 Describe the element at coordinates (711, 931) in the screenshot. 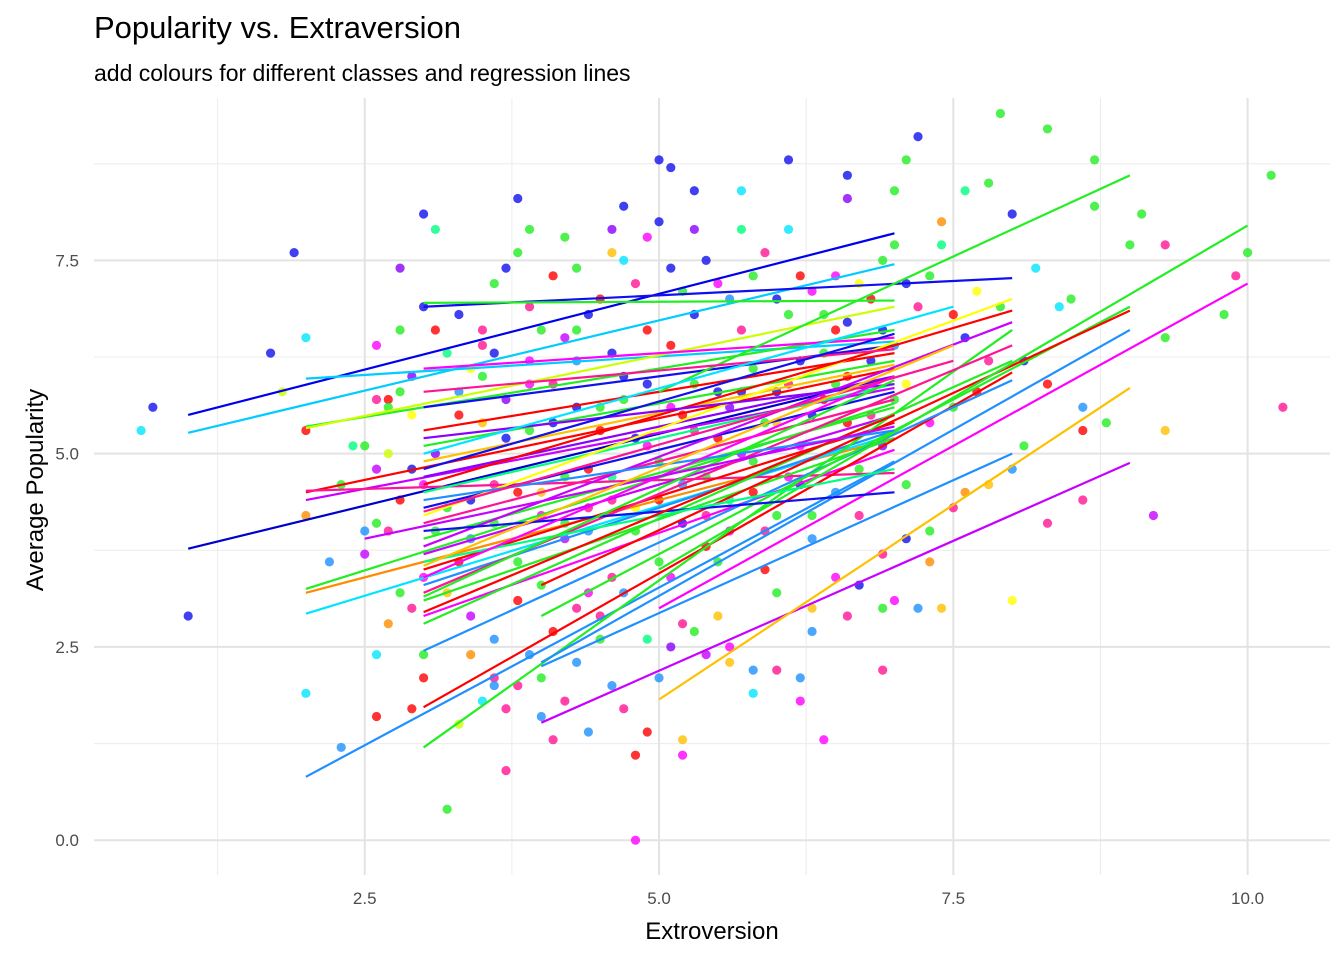

I see `x-axis-title: Extroversion` at that location.